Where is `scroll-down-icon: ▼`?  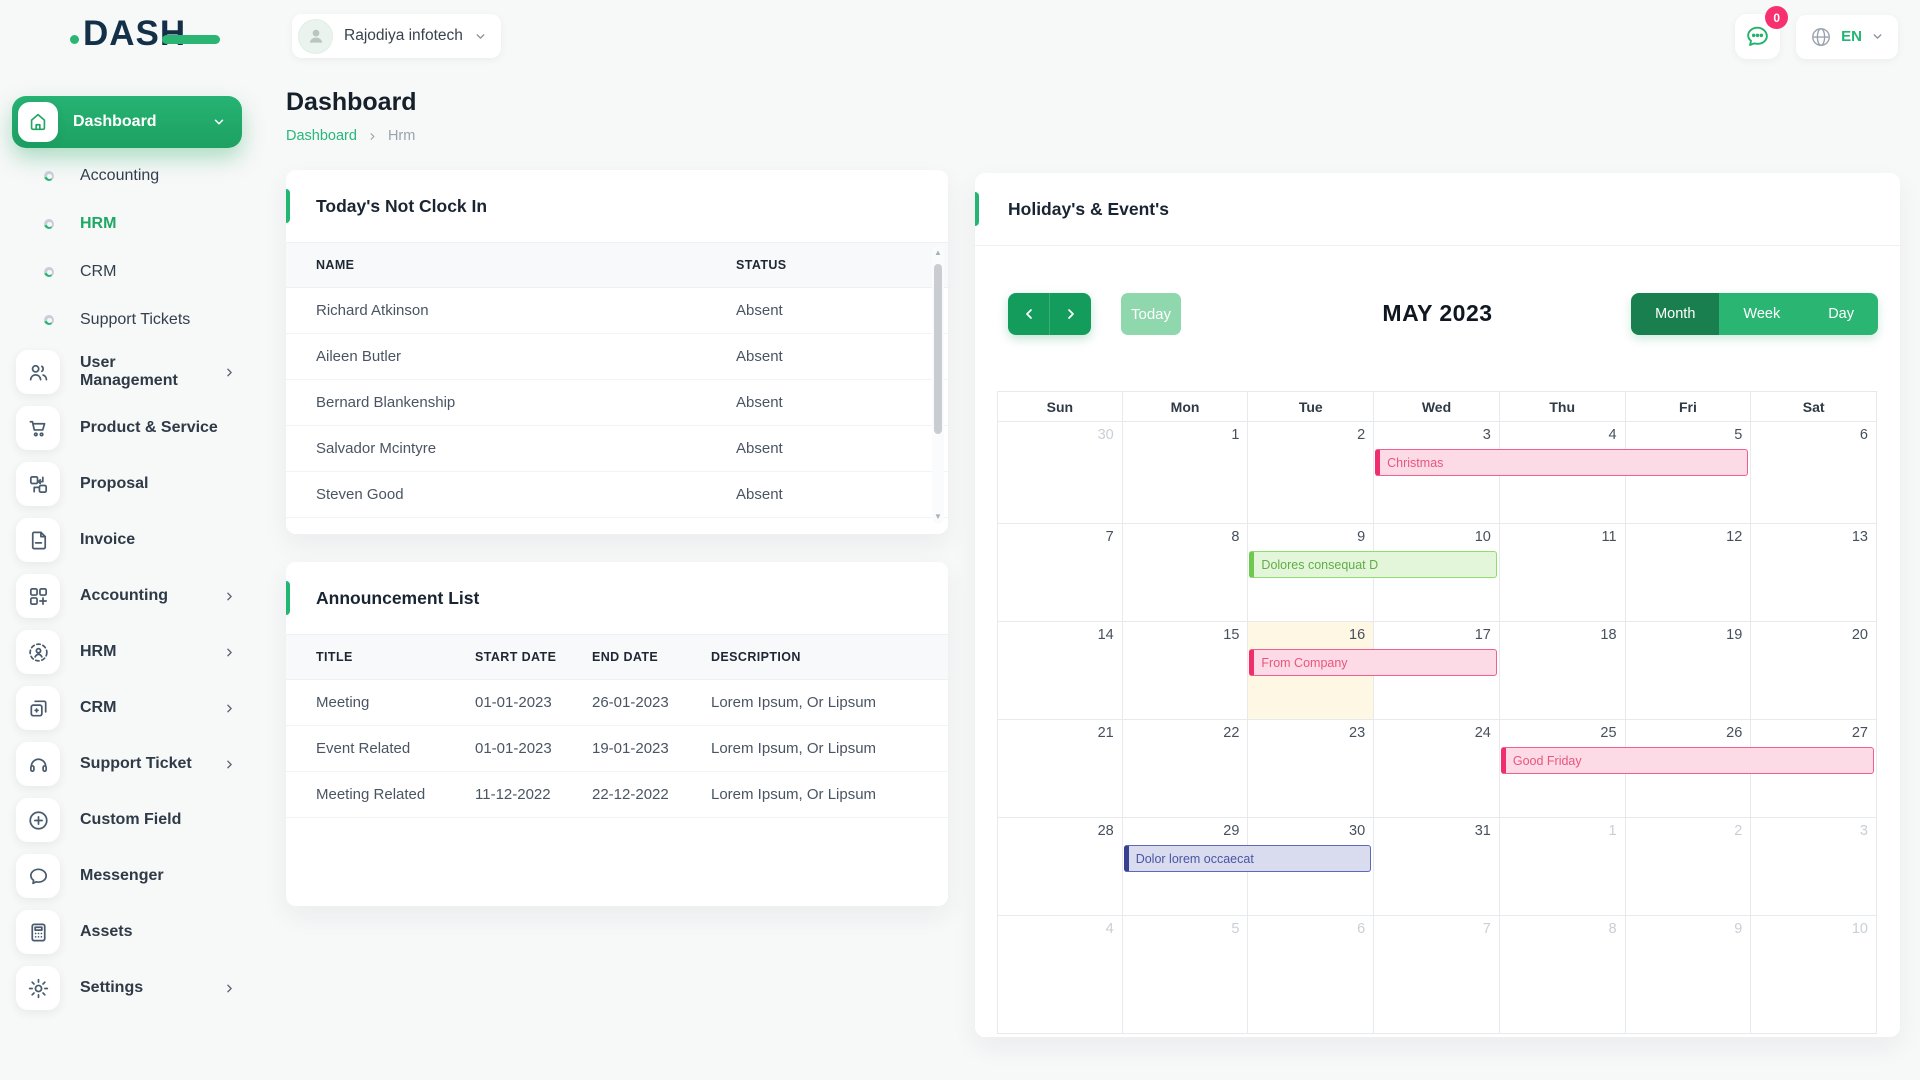
scroll-down-icon: ▼ is located at coordinates (938, 516).